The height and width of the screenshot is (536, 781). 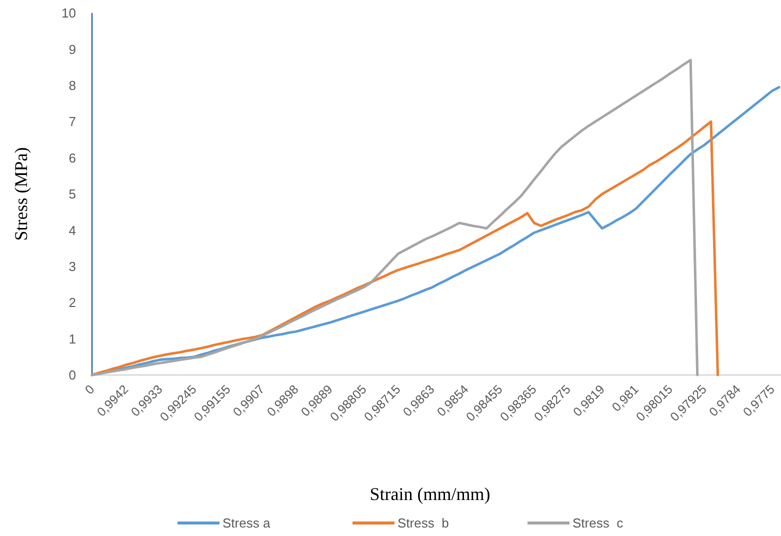 What do you see at coordinates (72, 375) in the screenshot?
I see `y-tick-label: 0` at bounding box center [72, 375].